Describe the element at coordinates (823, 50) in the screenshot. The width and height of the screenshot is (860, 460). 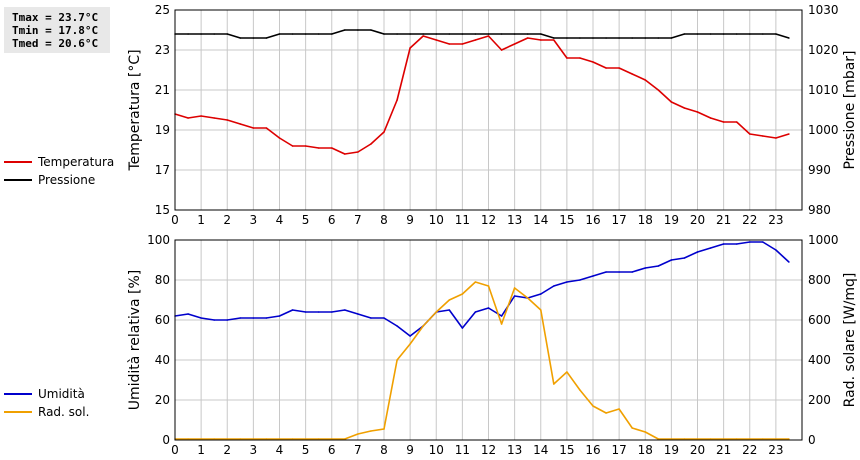
I see `y-right-tick-top-1020: 1020` at that location.